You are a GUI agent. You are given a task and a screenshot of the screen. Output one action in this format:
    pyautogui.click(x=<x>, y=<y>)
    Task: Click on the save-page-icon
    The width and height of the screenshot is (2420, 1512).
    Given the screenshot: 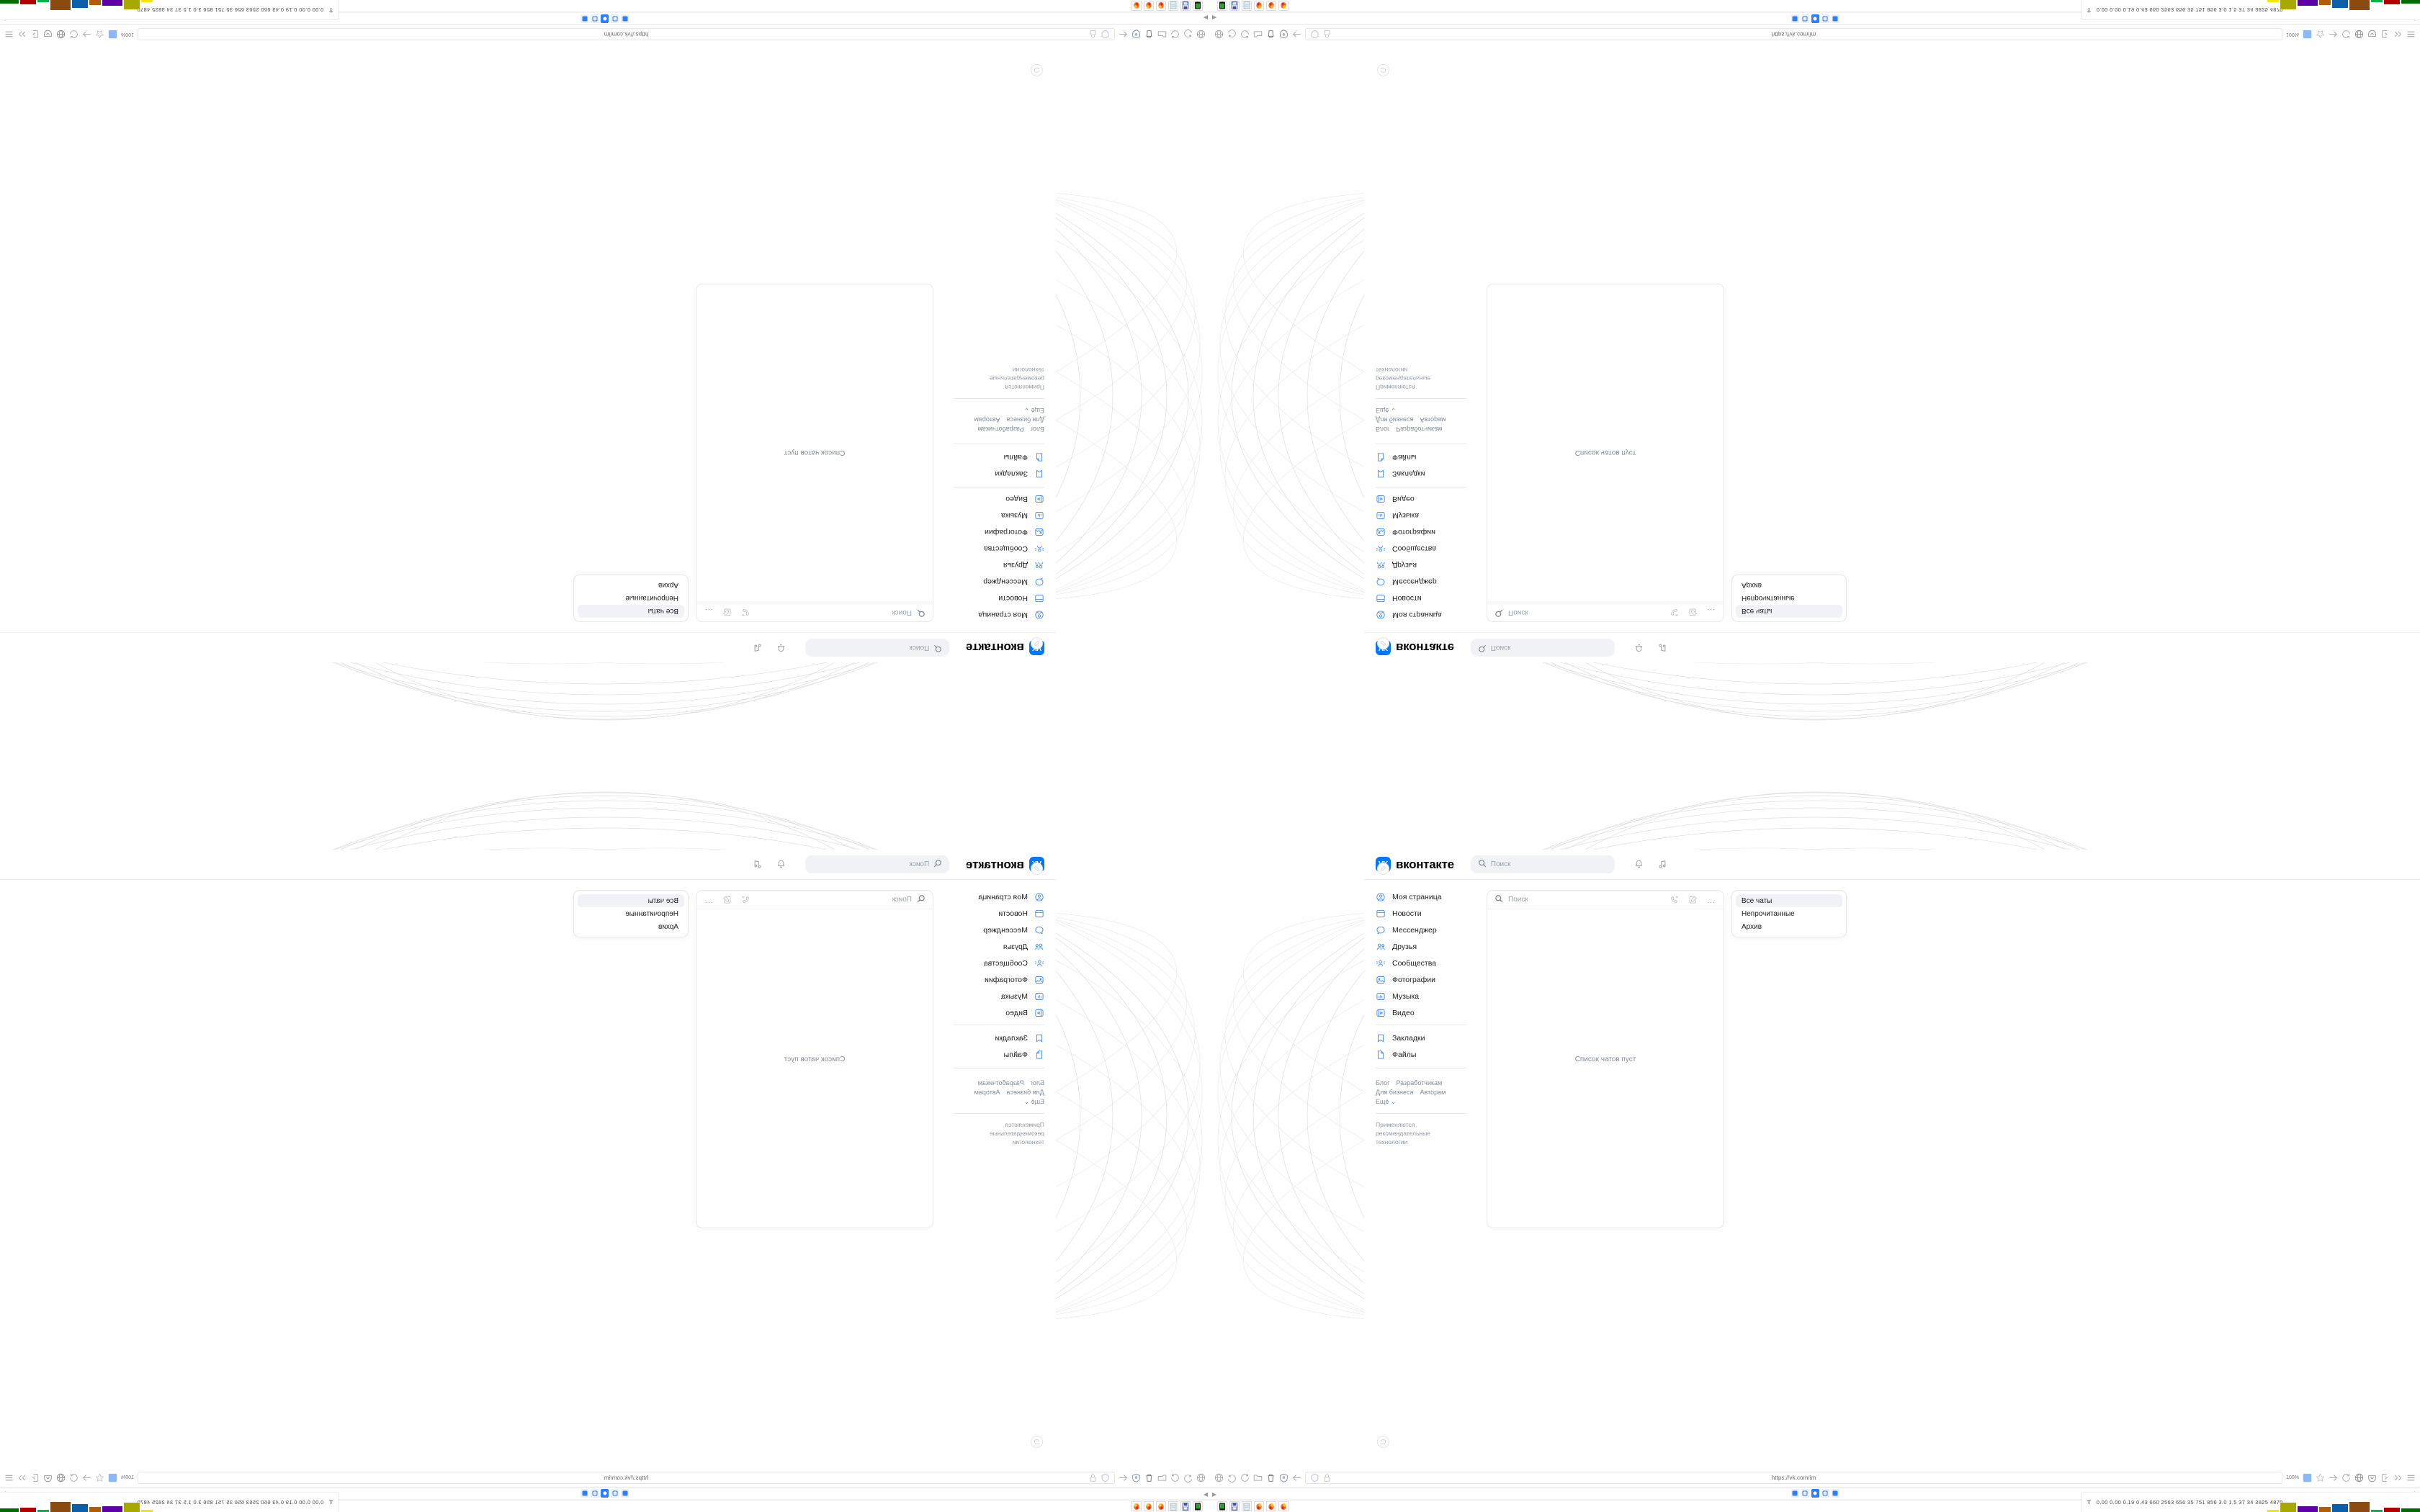 What is the action you would take?
    pyautogui.click(x=2385, y=1477)
    